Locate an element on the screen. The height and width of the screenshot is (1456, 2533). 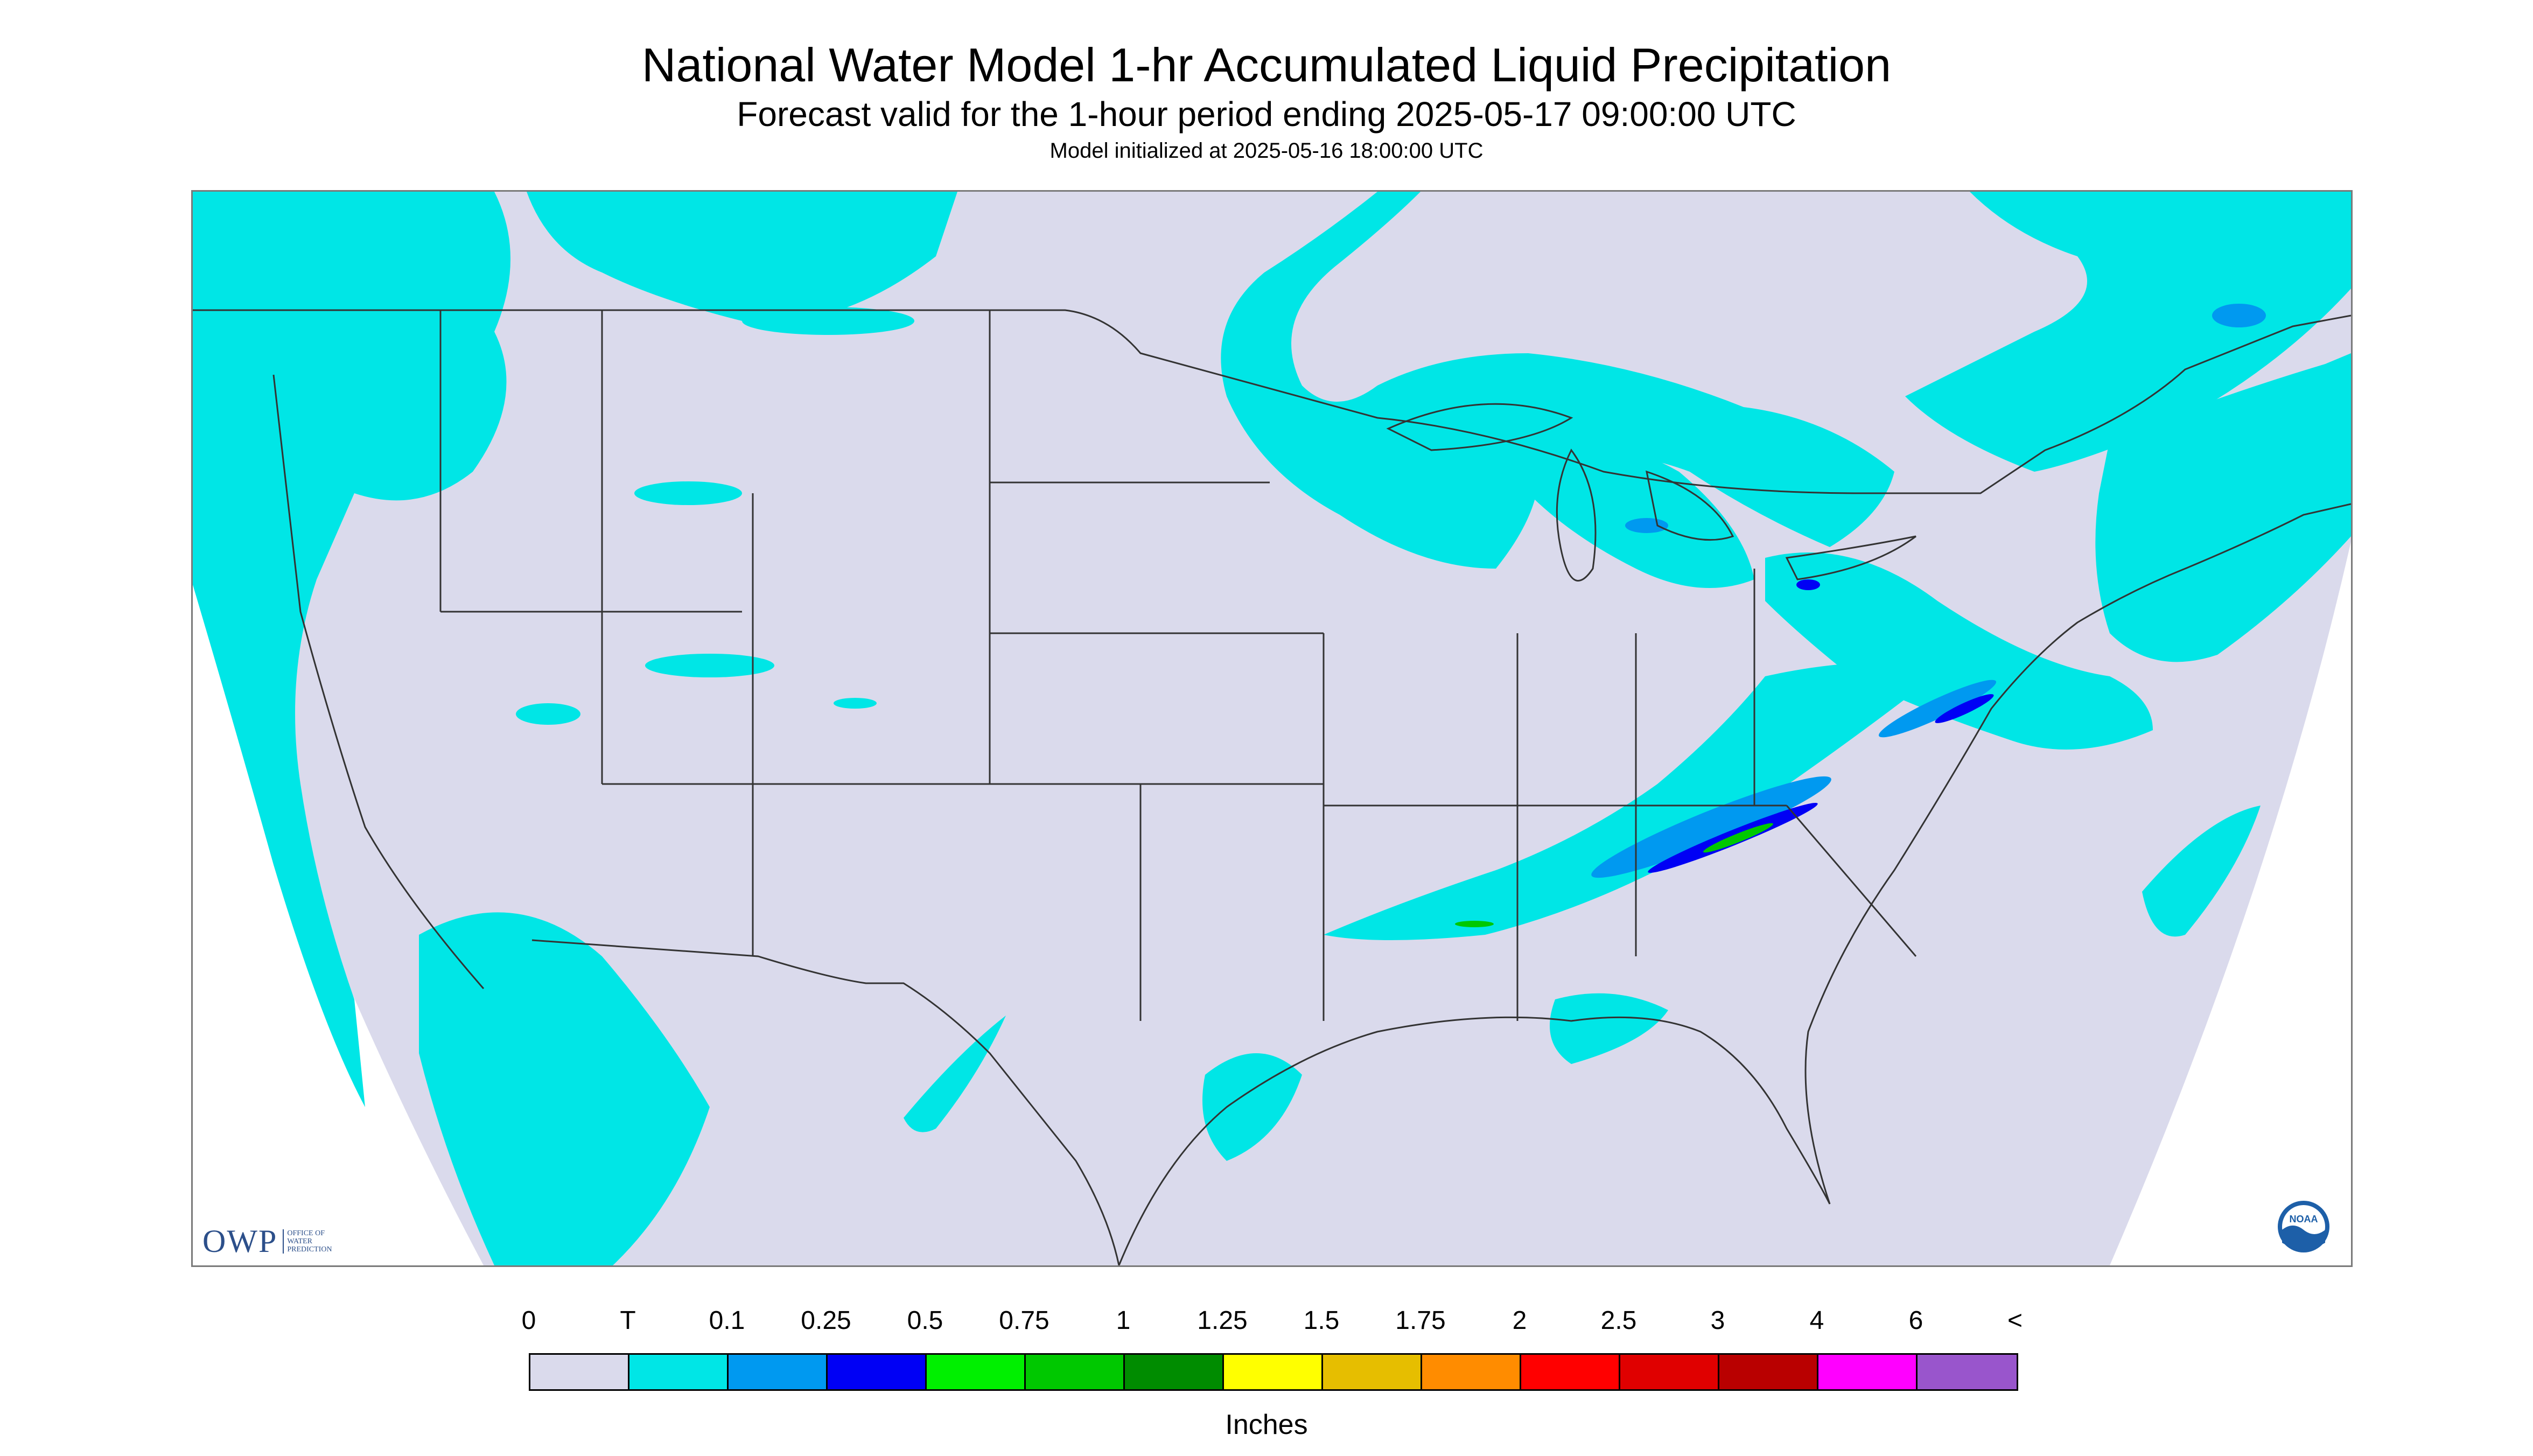
legend-label: 4 is located at coordinates (1817, 1320).